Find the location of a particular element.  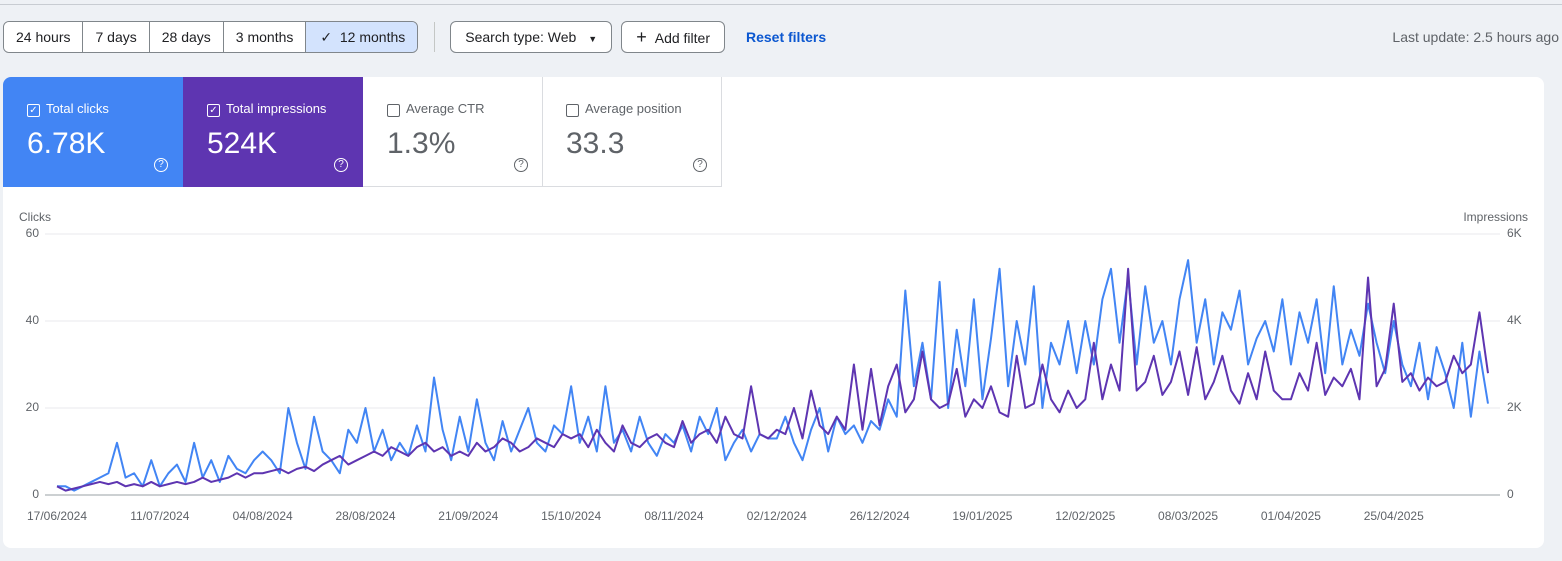

x-tick-label: 21/09/2024 is located at coordinates (468, 516).